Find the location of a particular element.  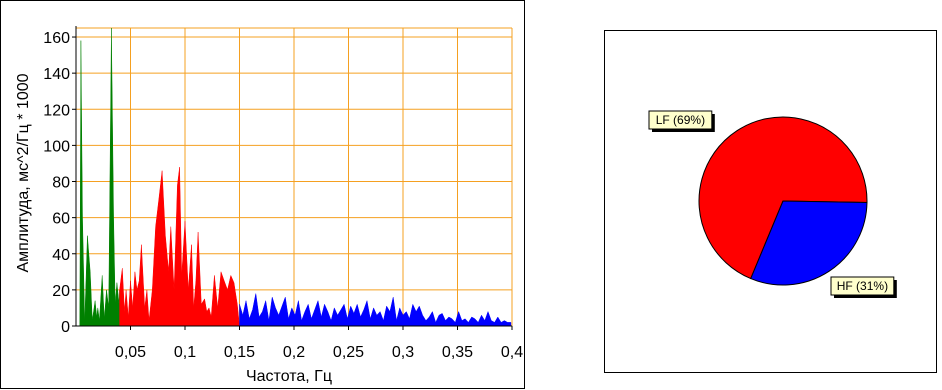

pie-label-text: LF (69%) is located at coordinates (680, 120).